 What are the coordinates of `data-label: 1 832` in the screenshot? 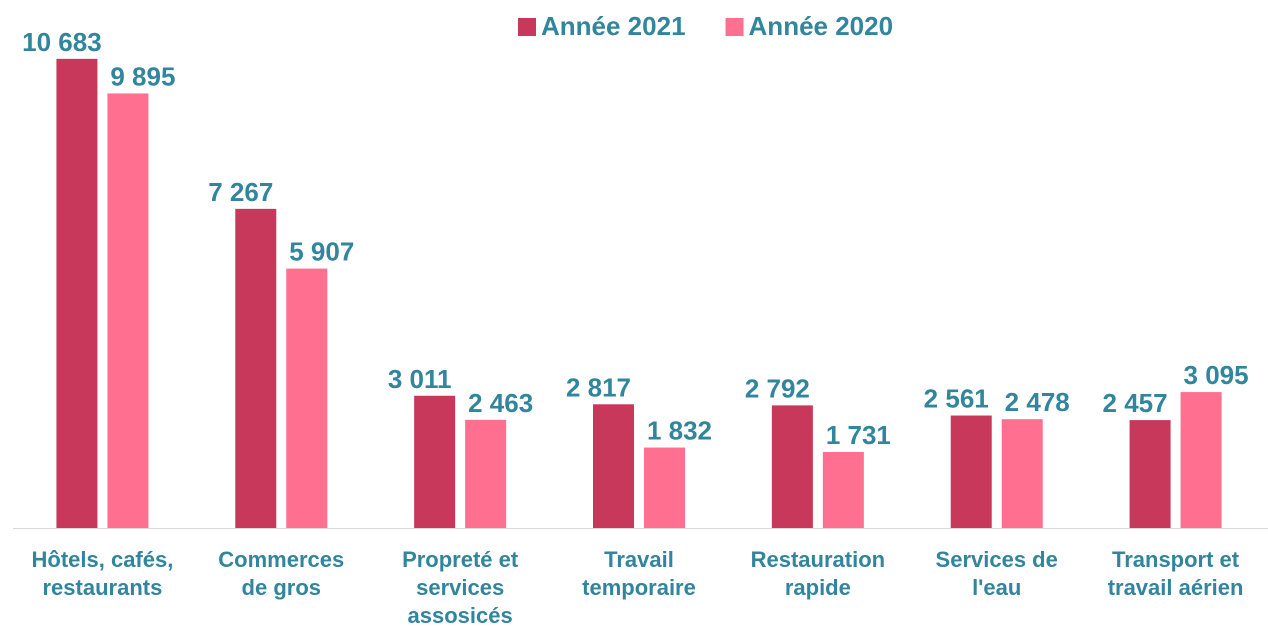 It's located at (679, 431).